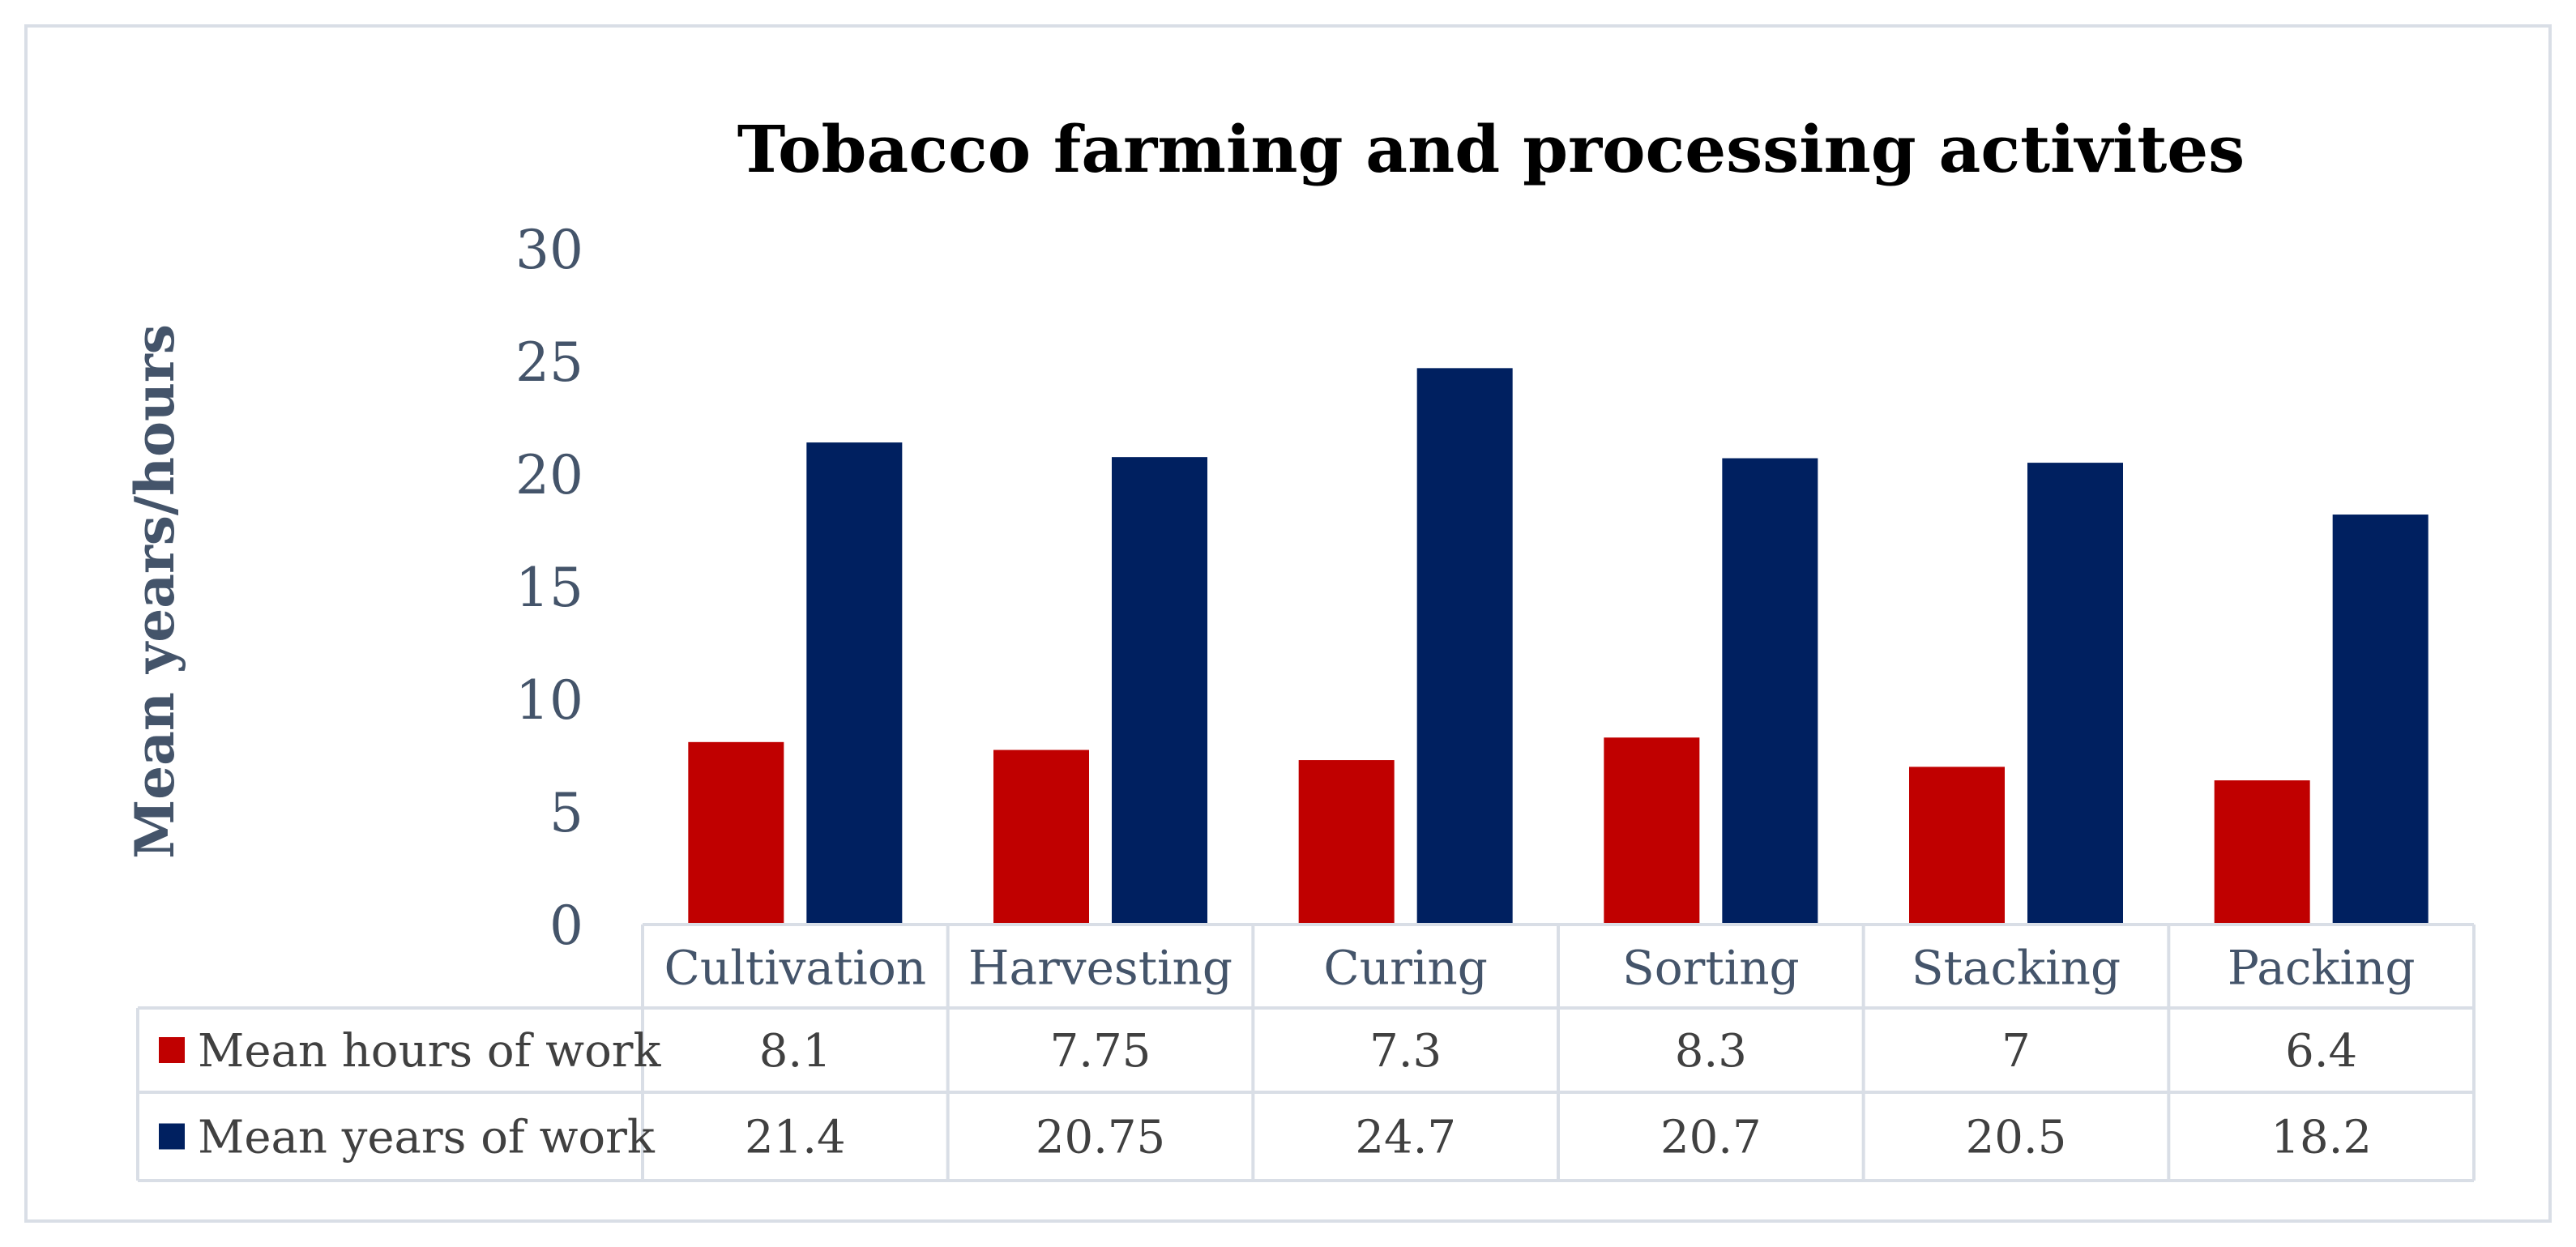 The image size is (2576, 1247). Describe the element at coordinates (1711, 968) in the screenshot. I see `x-tick-label: Sorting` at that location.